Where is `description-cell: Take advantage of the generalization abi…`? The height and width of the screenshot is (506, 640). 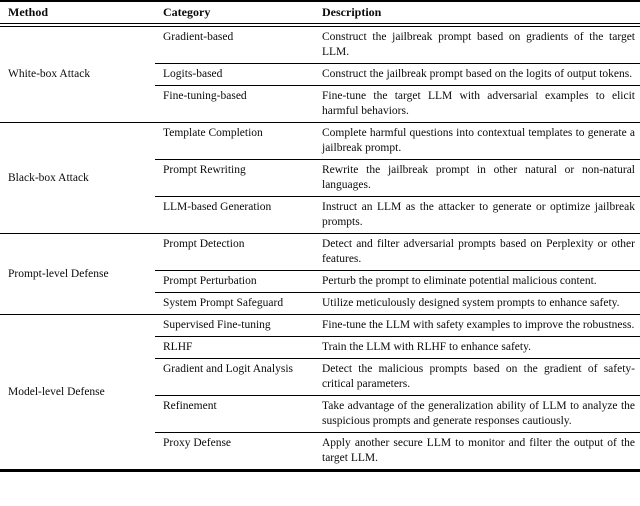 description-cell: Take advantage of the generalization abi… is located at coordinates (477, 414).